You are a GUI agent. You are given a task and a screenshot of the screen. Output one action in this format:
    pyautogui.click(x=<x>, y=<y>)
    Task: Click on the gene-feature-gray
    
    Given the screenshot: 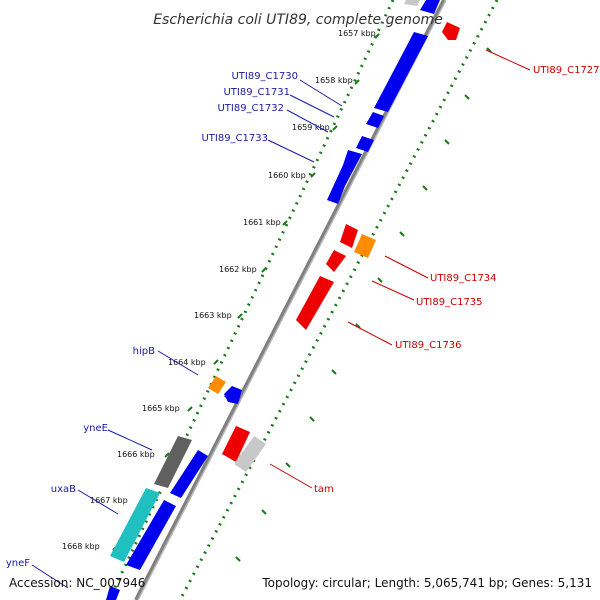 What is the action you would take?
    pyautogui.click(x=412, y=3)
    